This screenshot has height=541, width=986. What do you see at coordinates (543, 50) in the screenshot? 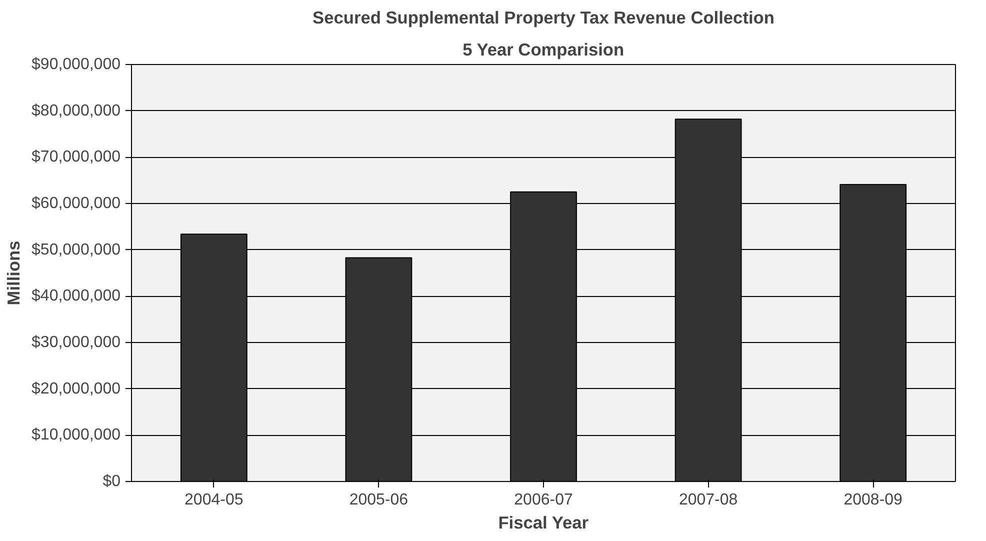
I see `chart-subtitle: 5 Year Comparision` at bounding box center [543, 50].